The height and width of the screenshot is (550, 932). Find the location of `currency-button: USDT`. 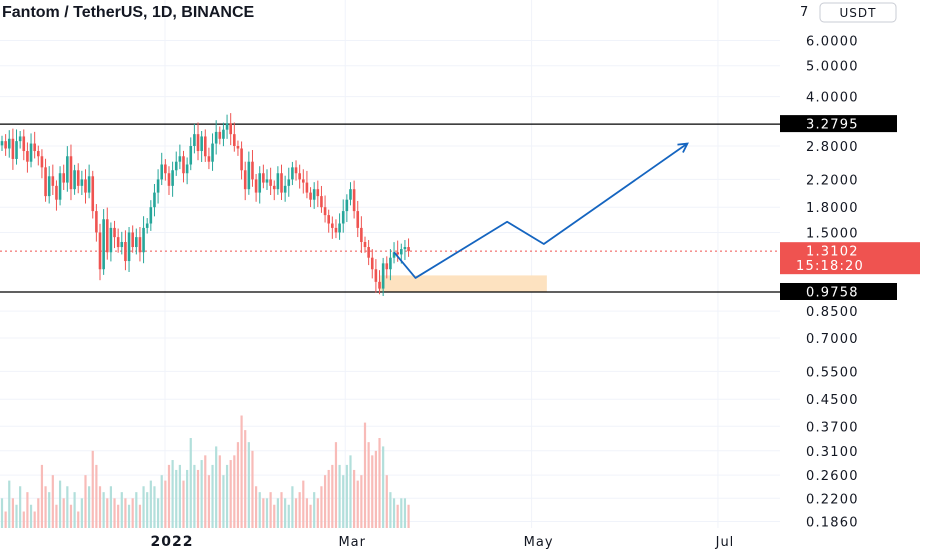

currency-button: USDT is located at coordinates (858, 12).